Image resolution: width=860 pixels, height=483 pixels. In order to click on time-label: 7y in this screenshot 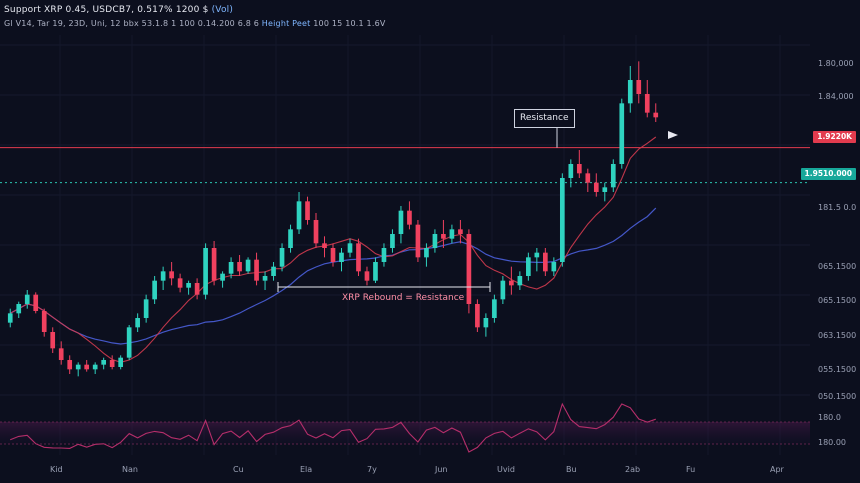, I will do `click(372, 469)`.